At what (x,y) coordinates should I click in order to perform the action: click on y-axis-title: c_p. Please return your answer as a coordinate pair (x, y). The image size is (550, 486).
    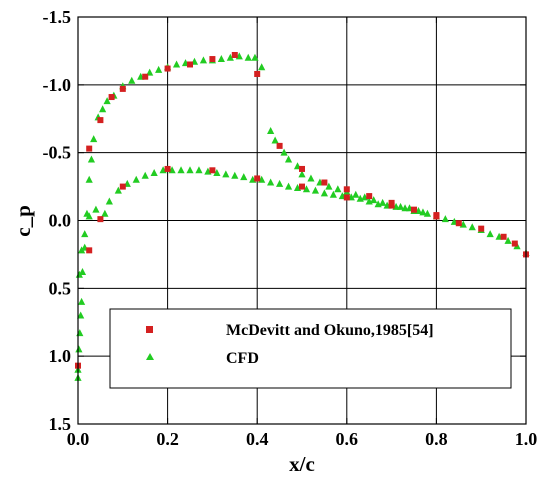
    Looking at the image, I should click on (23, 221).